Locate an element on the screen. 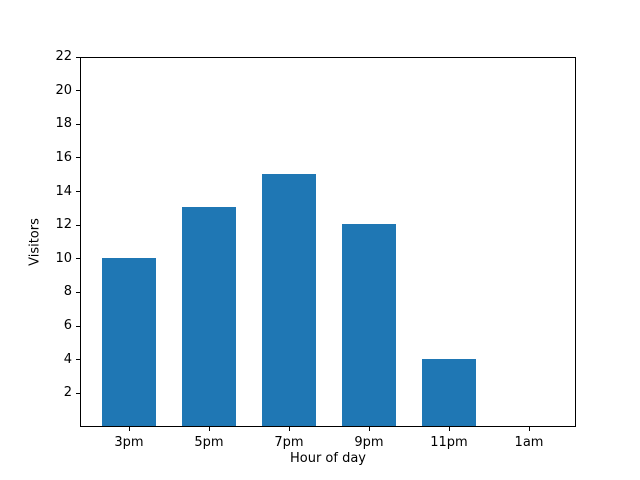 The image size is (640, 480). y-tick-label: 16 is located at coordinates (63, 157).